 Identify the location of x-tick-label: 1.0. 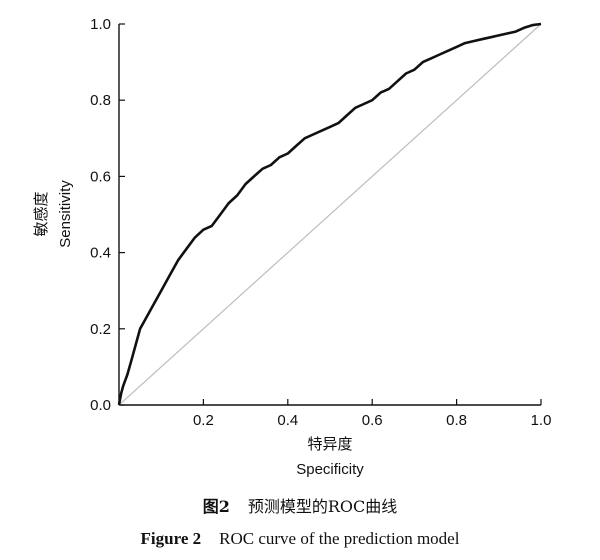
(541, 420).